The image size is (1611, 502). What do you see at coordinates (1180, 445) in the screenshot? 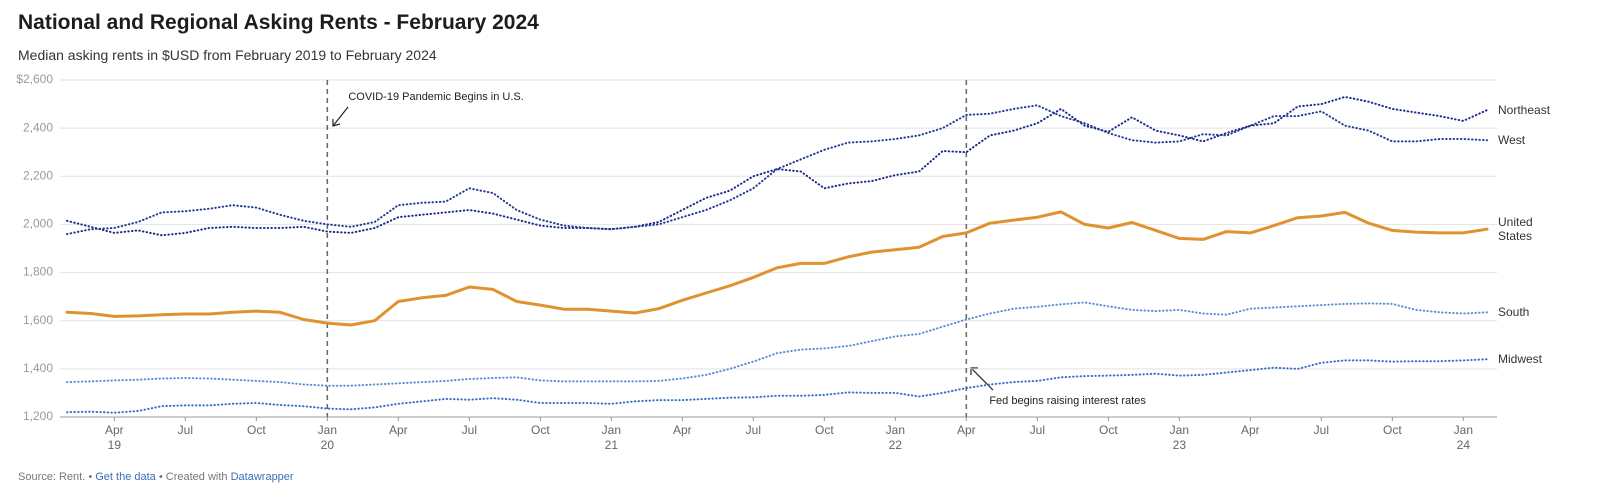
I see `x-tick-year: 23` at bounding box center [1180, 445].